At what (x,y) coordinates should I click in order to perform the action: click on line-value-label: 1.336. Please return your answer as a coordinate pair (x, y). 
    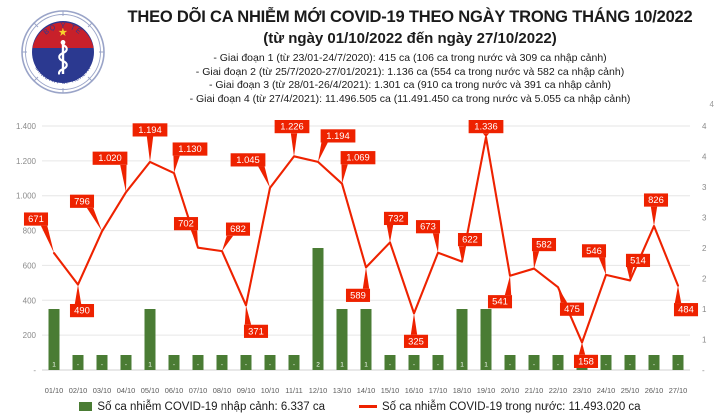
    Looking at the image, I should click on (485, 126).